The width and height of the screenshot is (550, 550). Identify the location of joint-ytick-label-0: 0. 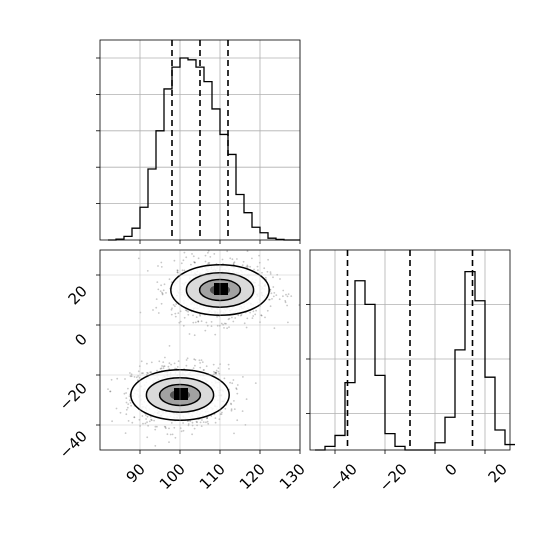
(80, 339).